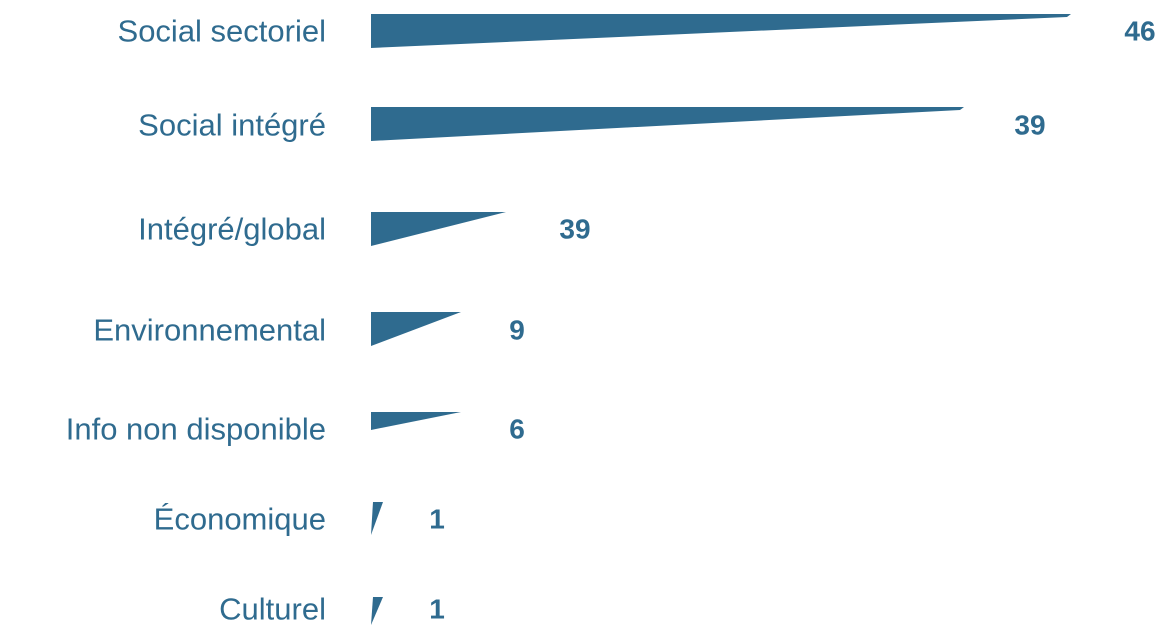 The image size is (1167, 625). Describe the element at coordinates (222, 31) in the screenshot. I see `category-label: Social sectoriel` at that location.